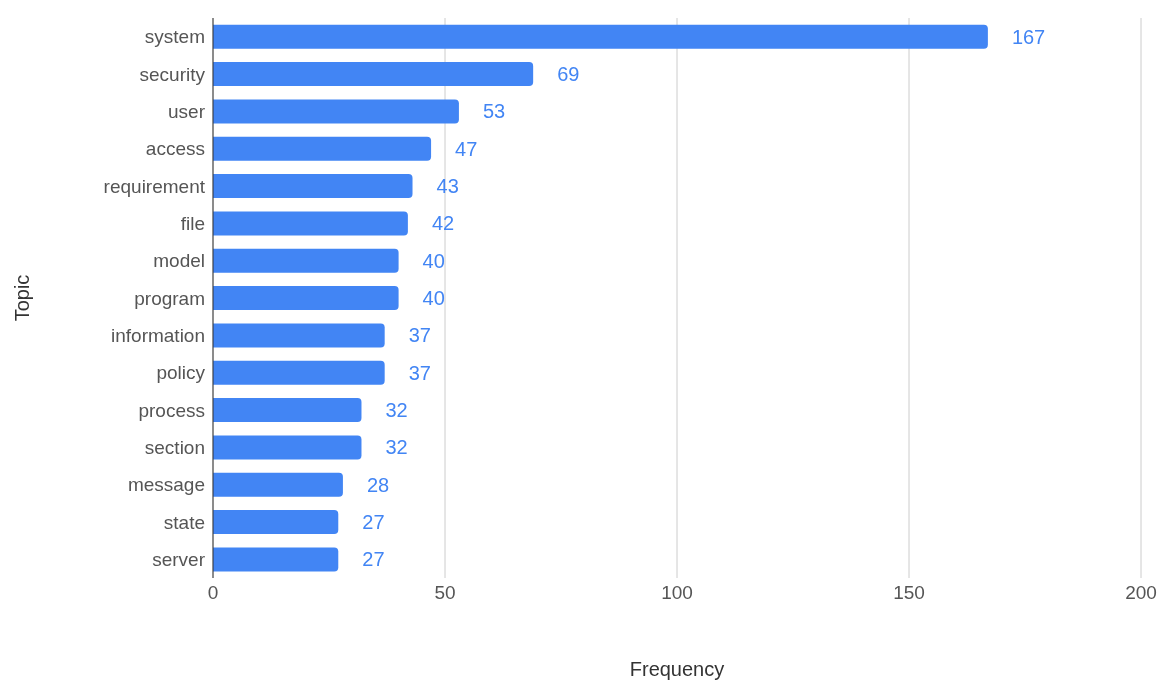  What do you see at coordinates (1028, 36) in the screenshot?
I see `data-label: 167` at bounding box center [1028, 36].